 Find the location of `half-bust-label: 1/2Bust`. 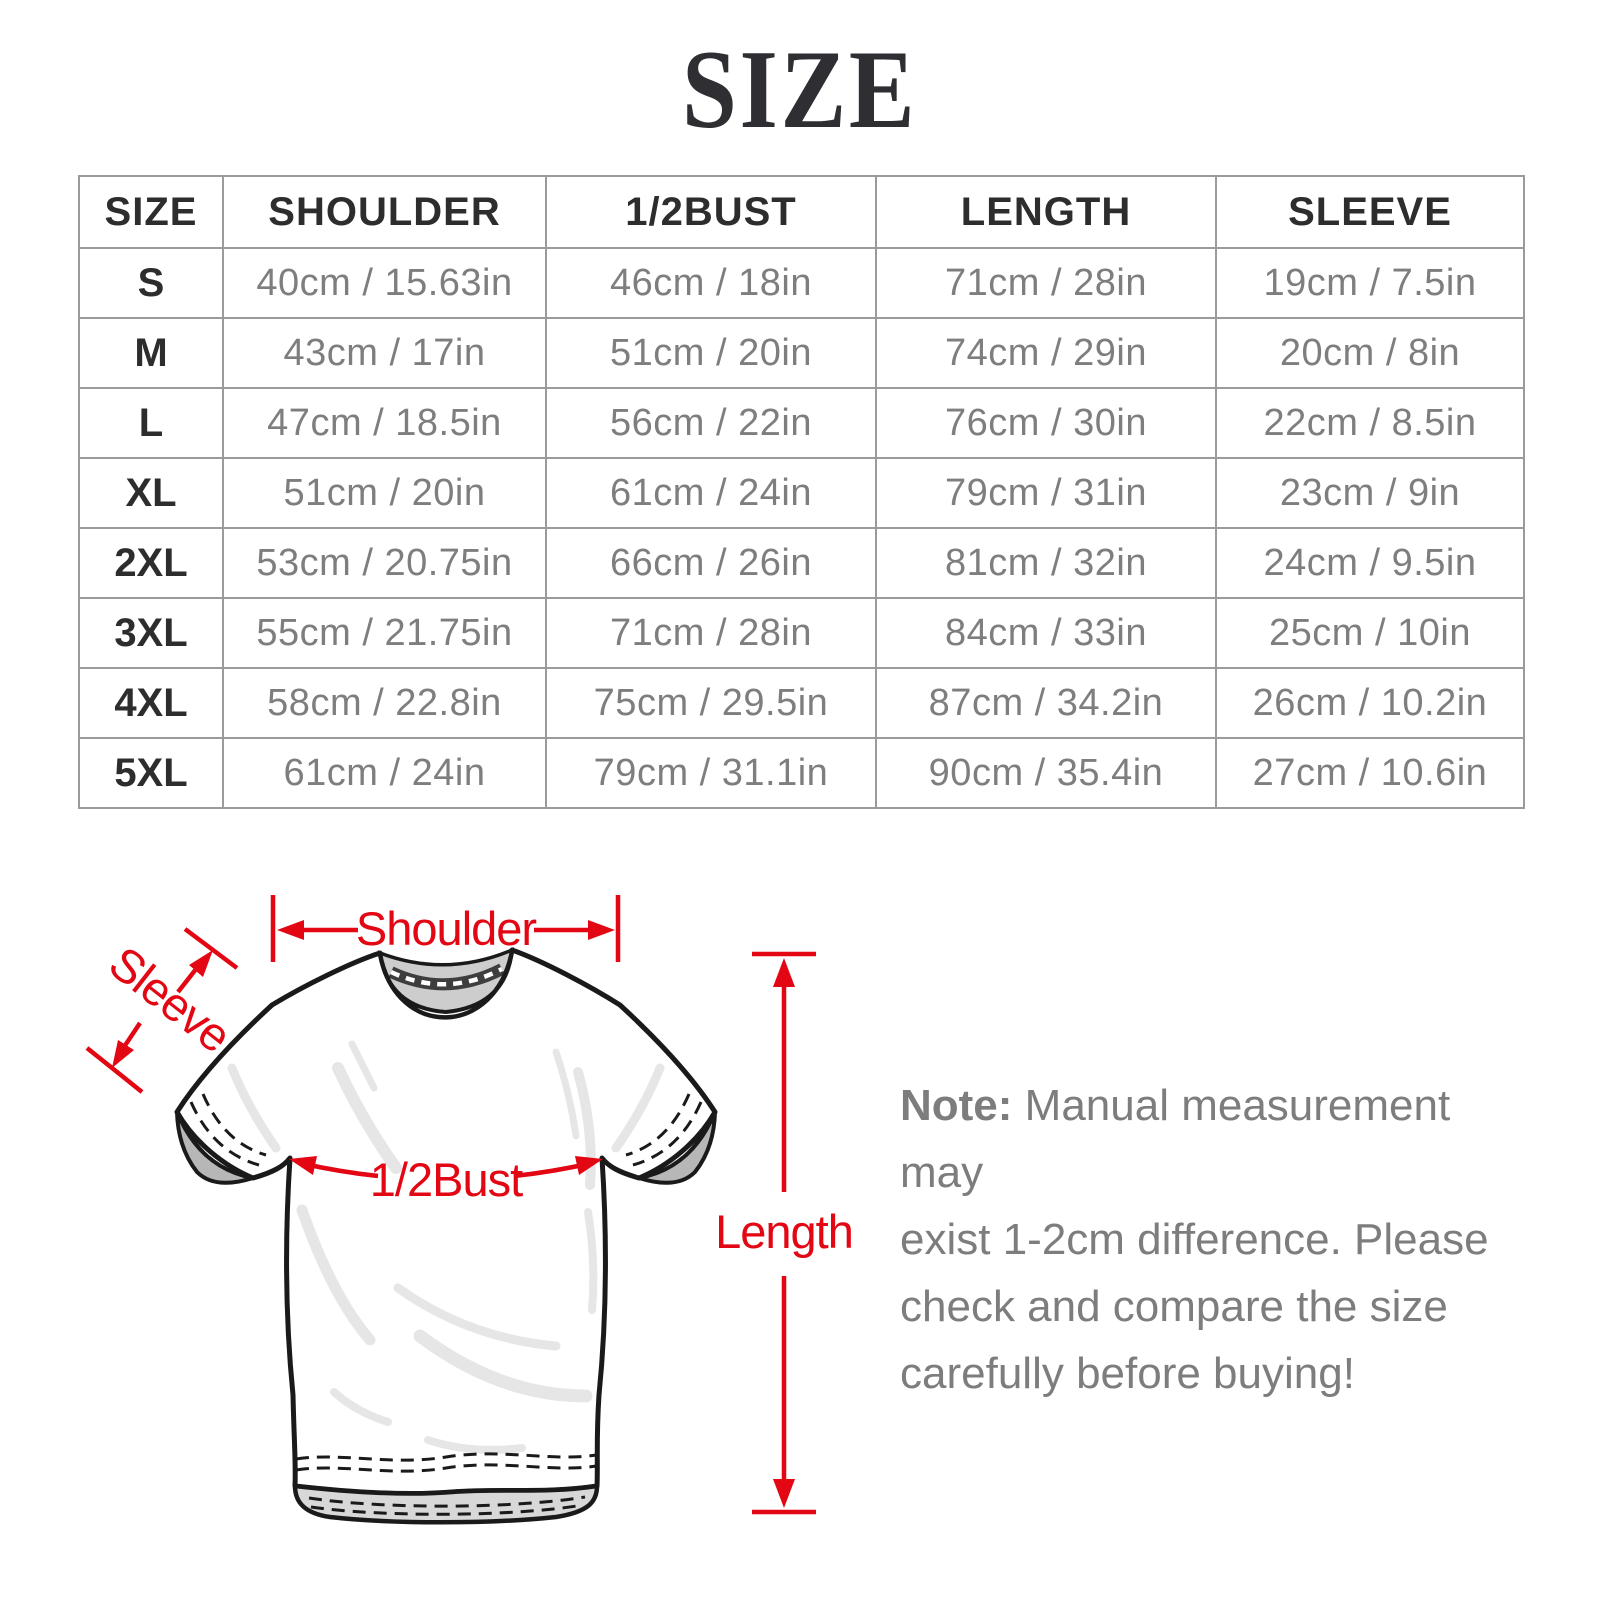

half-bust-label: 1/2Bust is located at coordinates (446, 1179).